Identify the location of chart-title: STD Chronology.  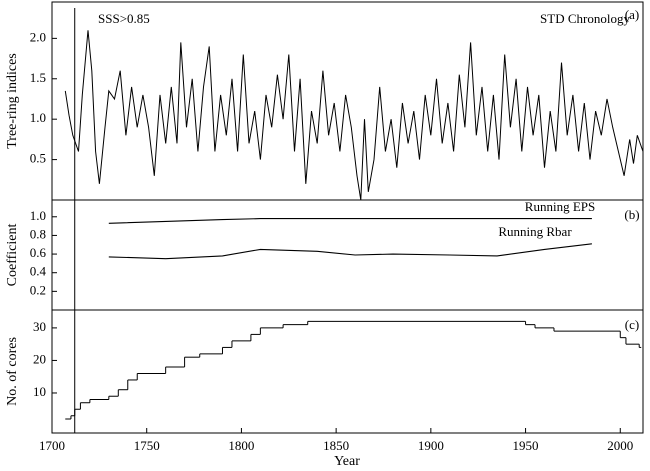
(585, 18).